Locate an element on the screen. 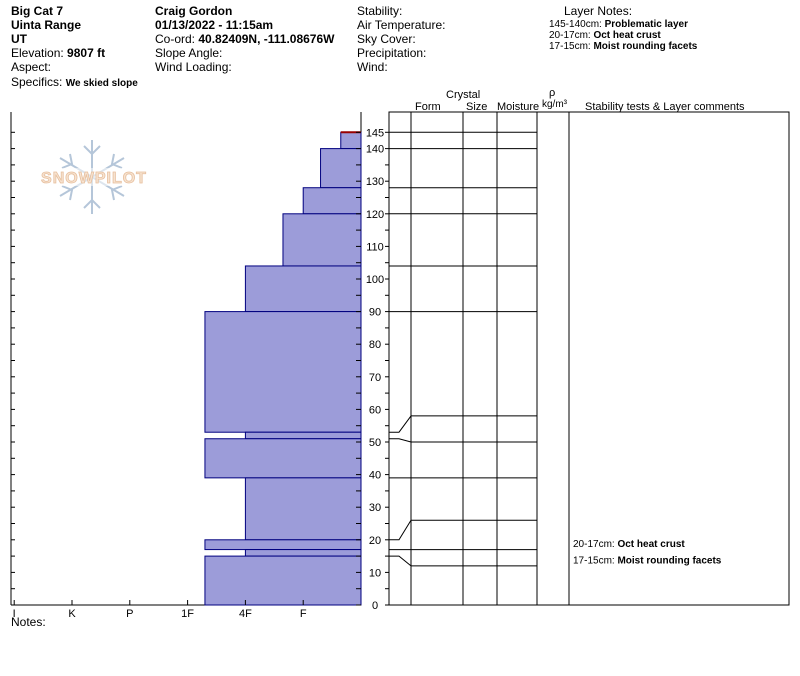  form-header: Form is located at coordinates (428, 107).